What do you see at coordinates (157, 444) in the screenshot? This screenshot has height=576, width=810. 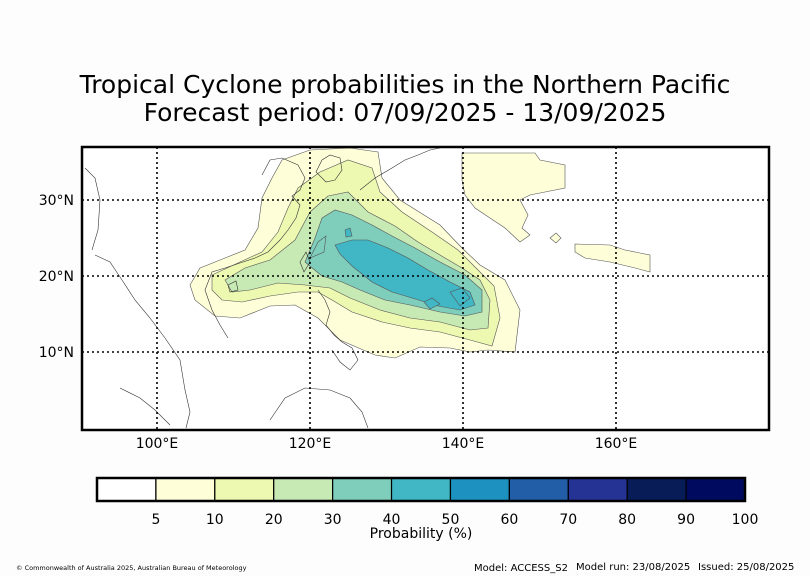 I see `lon-tick-label: 100°E` at bounding box center [157, 444].